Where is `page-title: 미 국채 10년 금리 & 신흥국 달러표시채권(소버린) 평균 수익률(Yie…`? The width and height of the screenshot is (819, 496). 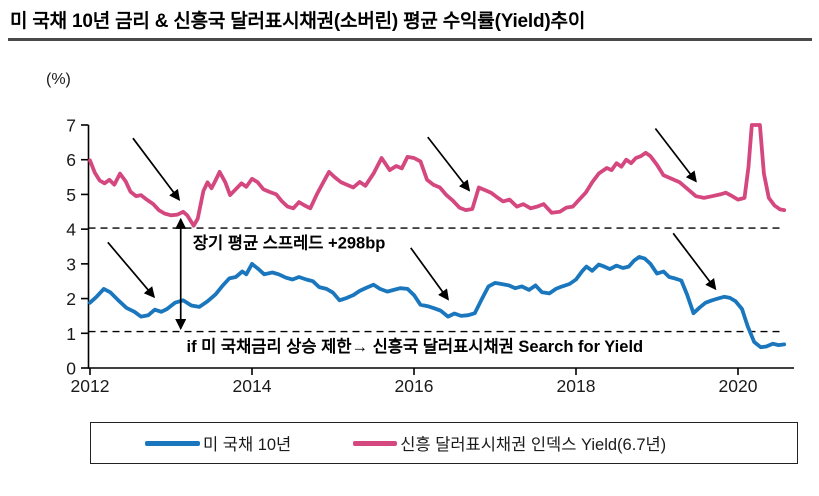 page-title: 미 국채 10년 금리 & 신흥국 달러표시채권(소버린) 평균 수익률(Yie… is located at coordinates (298, 21).